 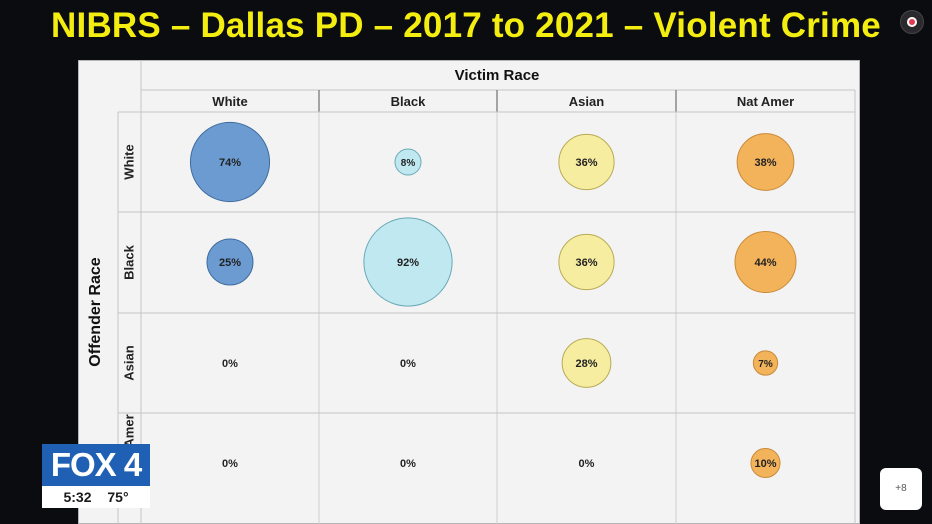 I want to click on record-icon, so click(x=912, y=22).